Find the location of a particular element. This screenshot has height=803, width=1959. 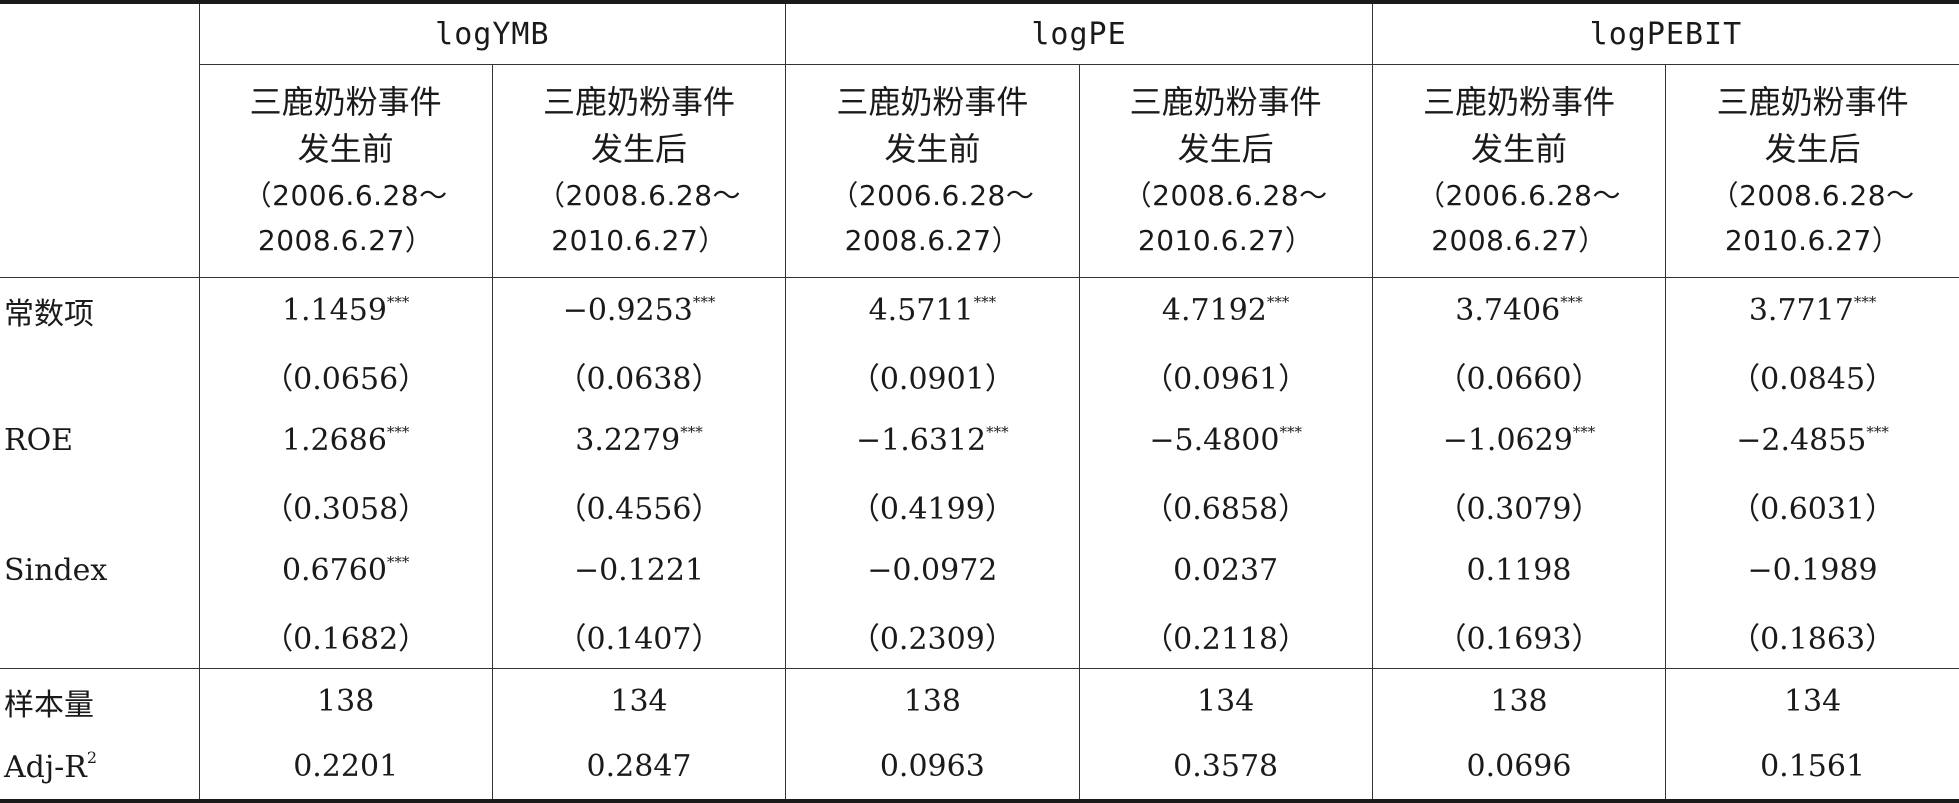

row-label: Adj-R2 is located at coordinates (100, 768).